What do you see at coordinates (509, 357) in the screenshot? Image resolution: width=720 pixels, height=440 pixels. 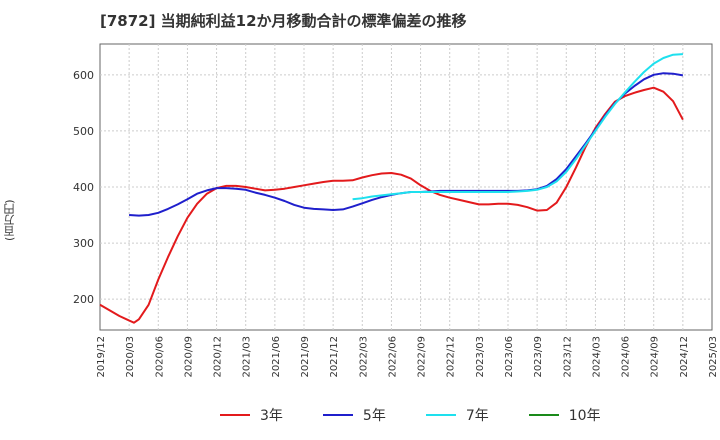 I see `x-tick-label: 2023/06` at bounding box center [509, 357].